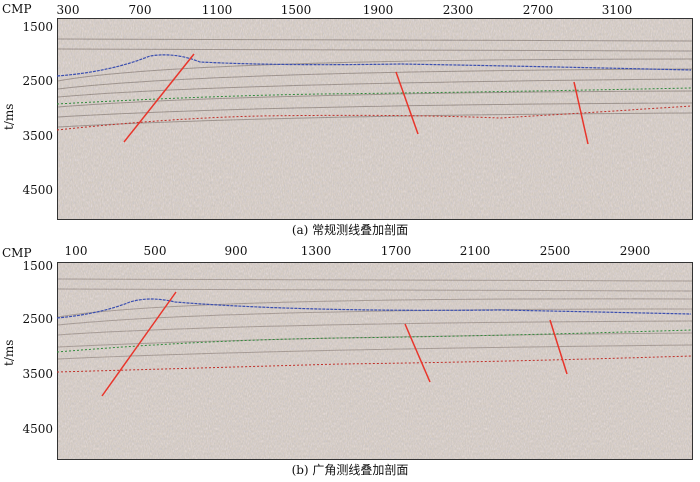 The width and height of the screenshot is (700, 482). What do you see at coordinates (76, 251) in the screenshot?
I see `x-tick: 100` at bounding box center [76, 251].